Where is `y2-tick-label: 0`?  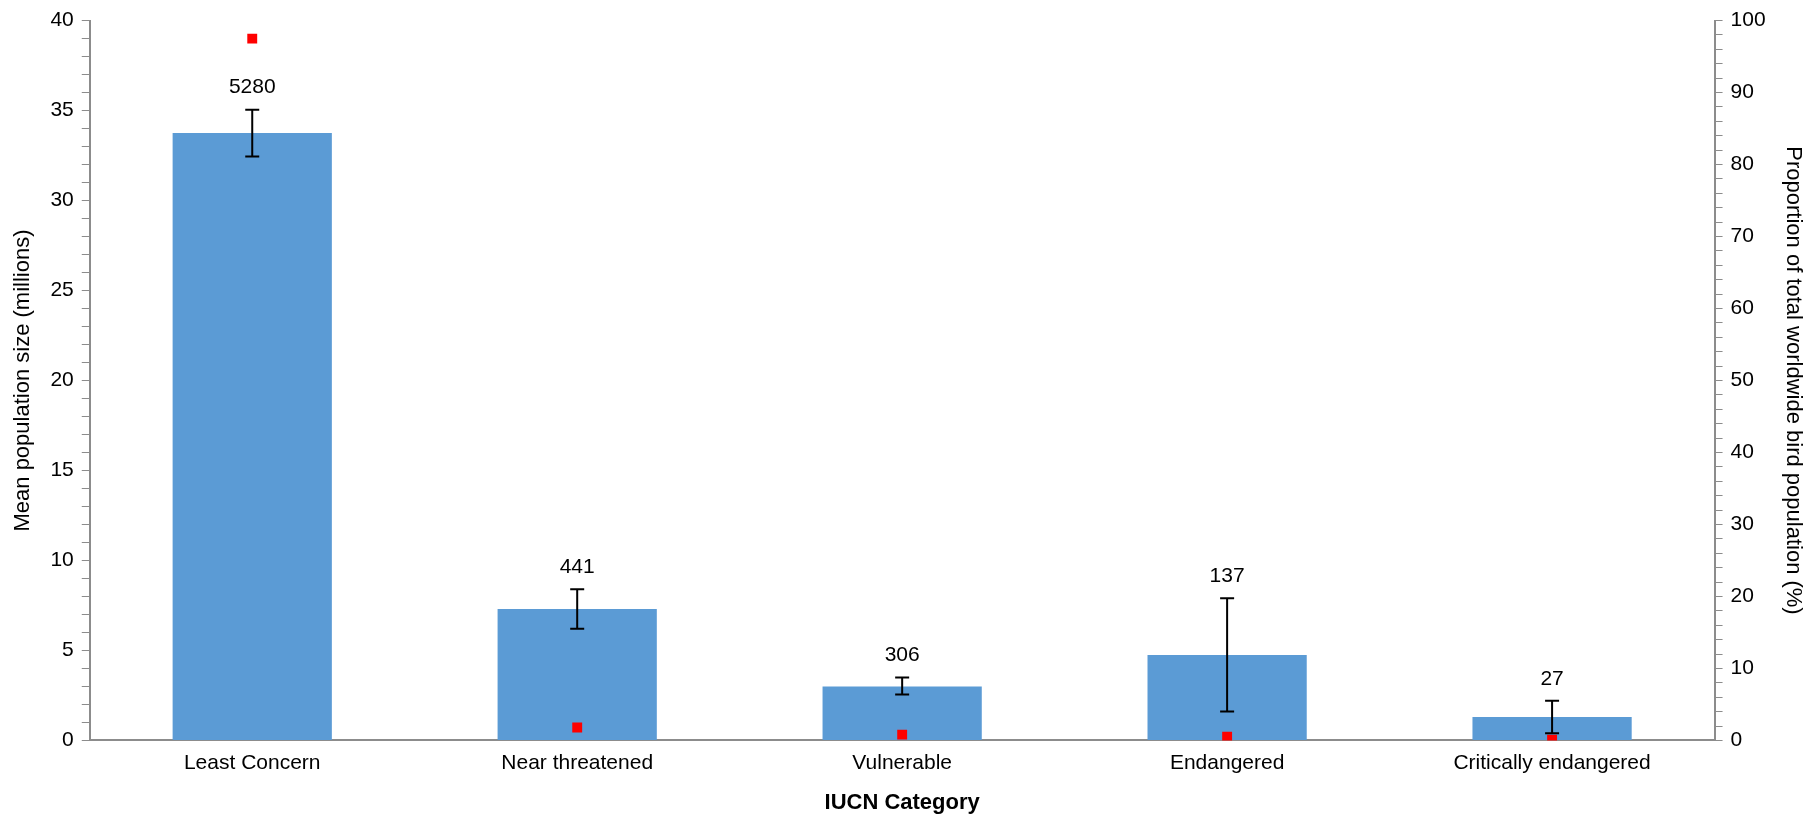
y2-tick-label: 0 is located at coordinates (1736, 739).